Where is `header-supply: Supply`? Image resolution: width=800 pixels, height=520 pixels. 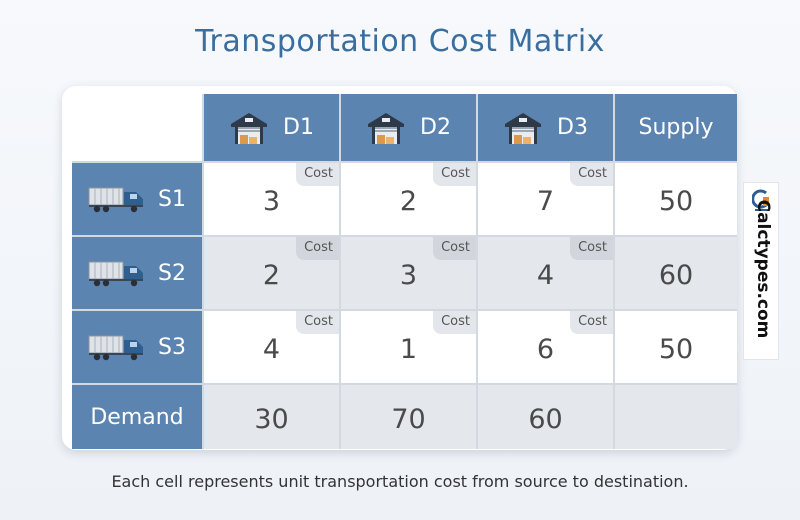
header-supply: Supply is located at coordinates (676, 127).